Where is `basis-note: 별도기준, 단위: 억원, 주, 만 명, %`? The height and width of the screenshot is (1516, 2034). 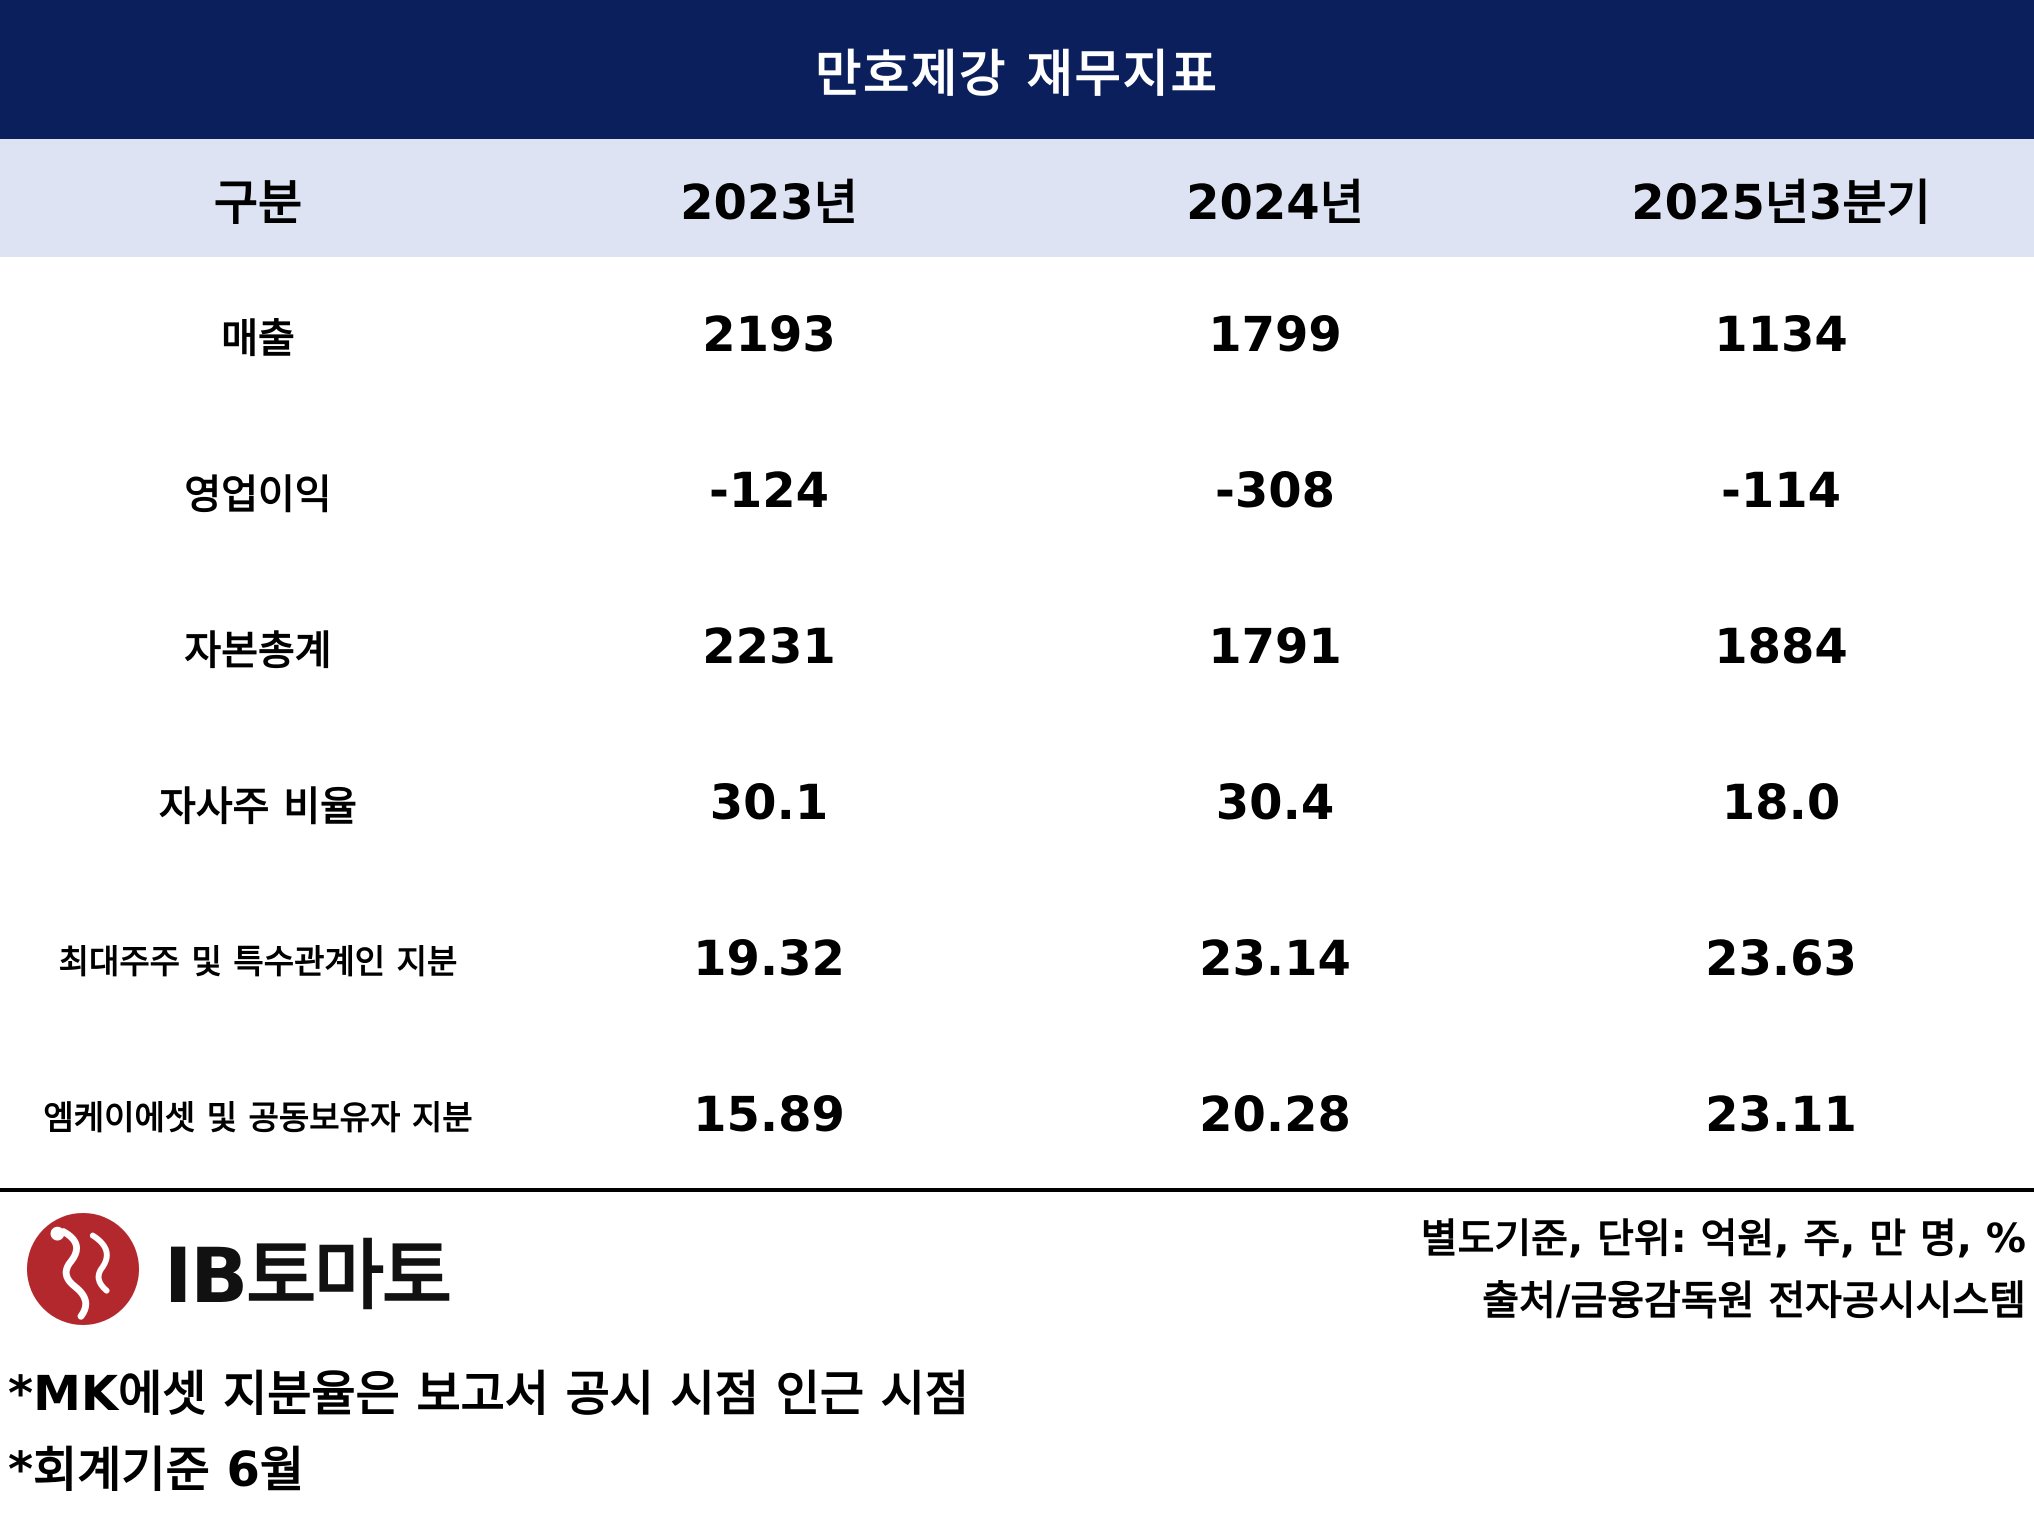 basis-note: 별도기준, 단위: 억원, 주, 만 명, % is located at coordinates (1723, 1239).